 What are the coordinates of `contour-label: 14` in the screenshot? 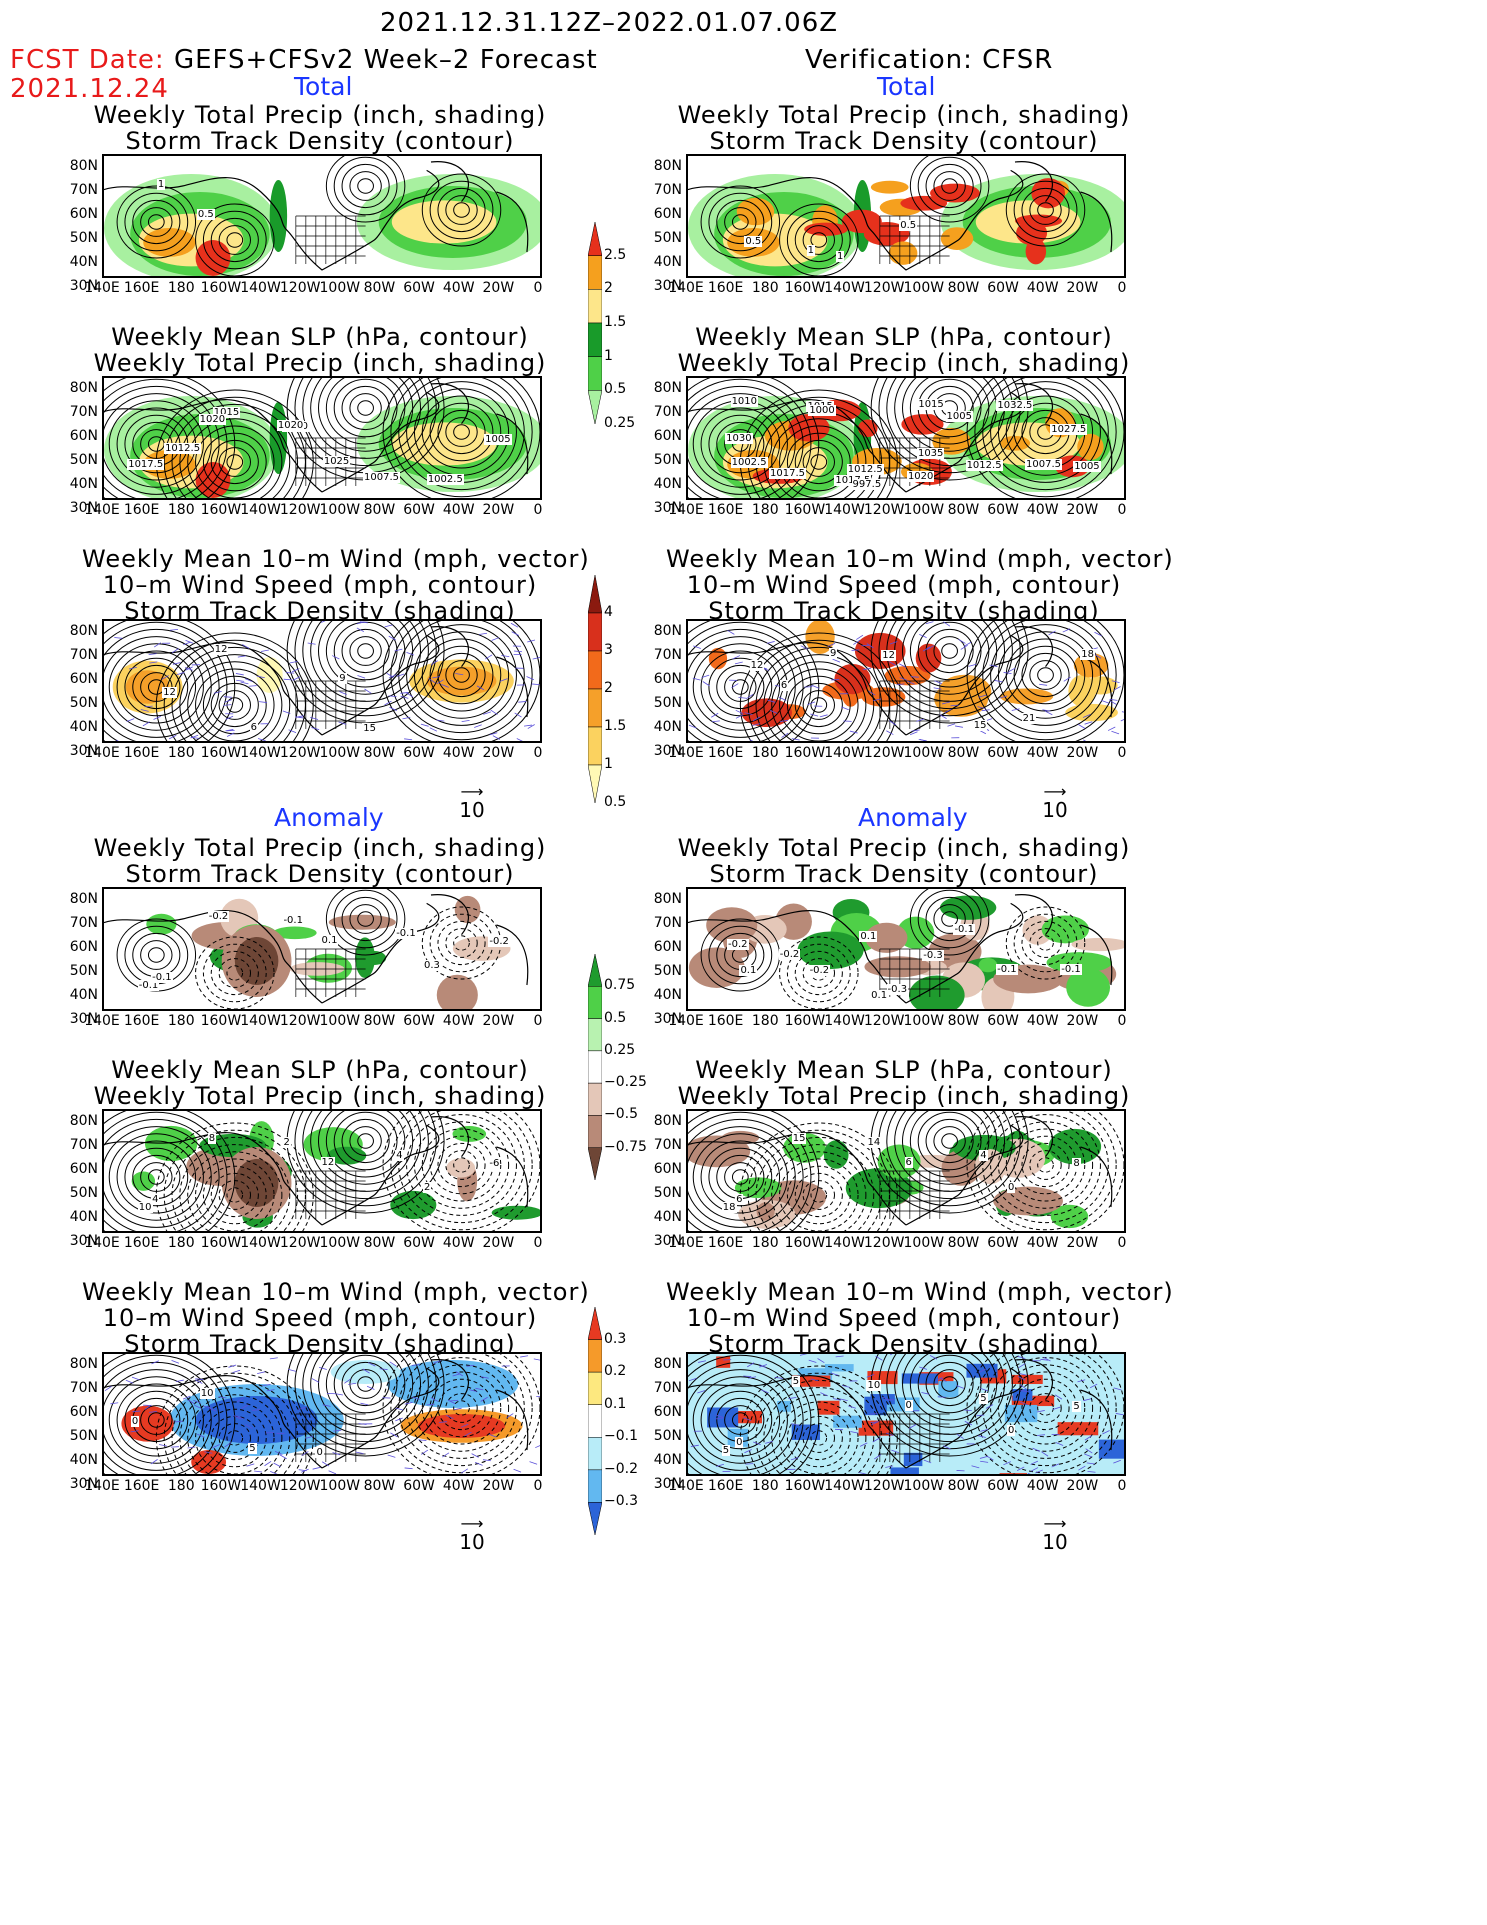 It's located at (874, 1143).